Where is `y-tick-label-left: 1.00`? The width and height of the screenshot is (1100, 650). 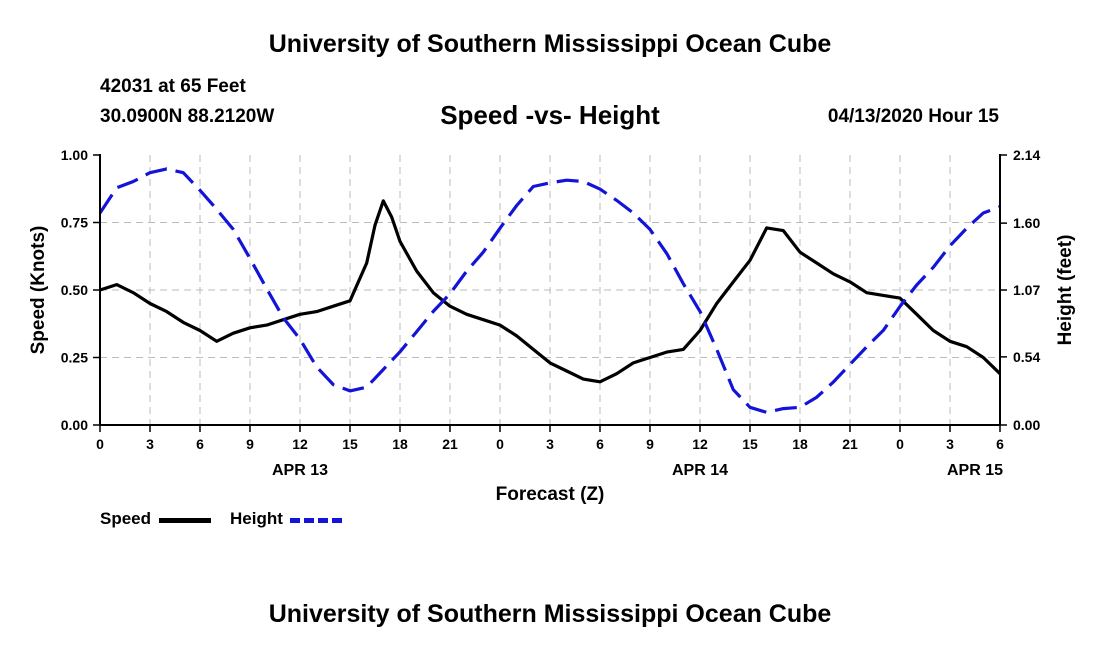 y-tick-label-left: 1.00 is located at coordinates (74, 155).